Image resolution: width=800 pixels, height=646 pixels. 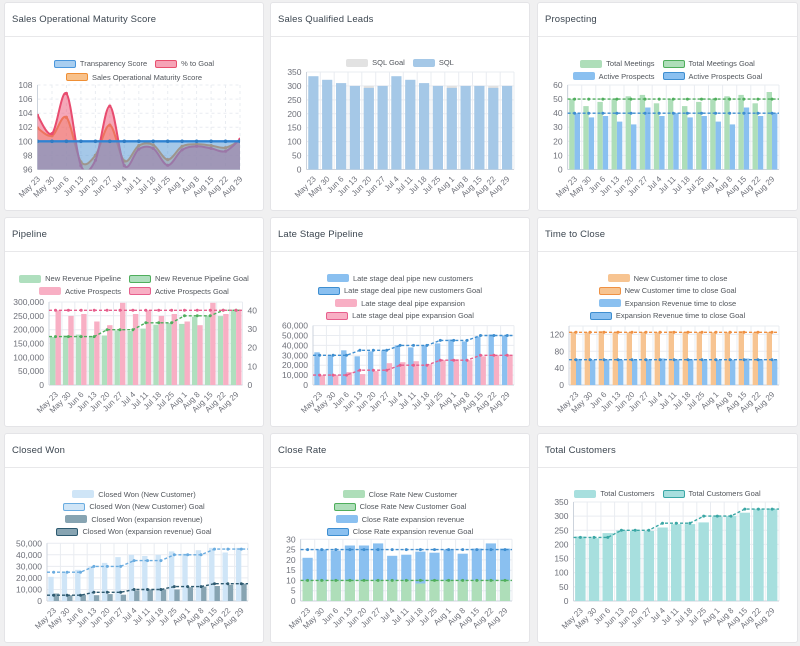 What do you see at coordinates (28, 170) in the screenshot?
I see `svg-text: 96` at bounding box center [28, 170].